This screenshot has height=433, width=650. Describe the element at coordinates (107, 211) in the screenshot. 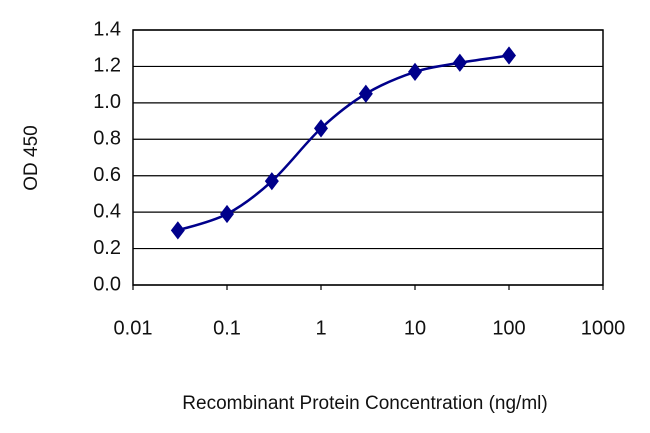

I see `y-tick-label: 0.4` at that location.